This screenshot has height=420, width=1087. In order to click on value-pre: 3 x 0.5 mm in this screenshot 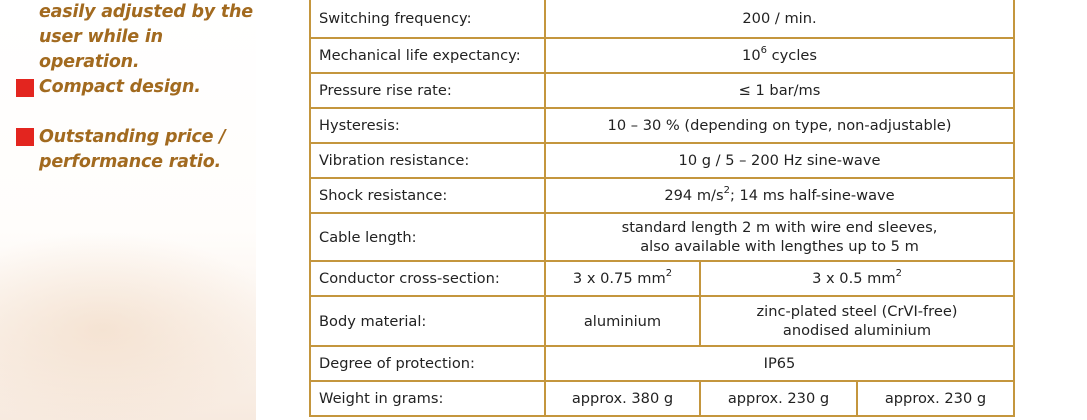, I will do `click(854, 278)`.